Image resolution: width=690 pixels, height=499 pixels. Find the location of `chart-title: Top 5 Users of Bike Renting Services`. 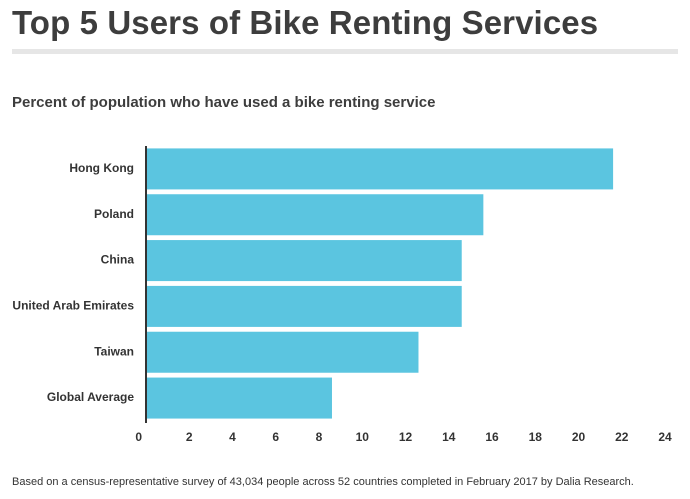

chart-title: Top 5 Users of Bike Renting Services is located at coordinates (305, 22).